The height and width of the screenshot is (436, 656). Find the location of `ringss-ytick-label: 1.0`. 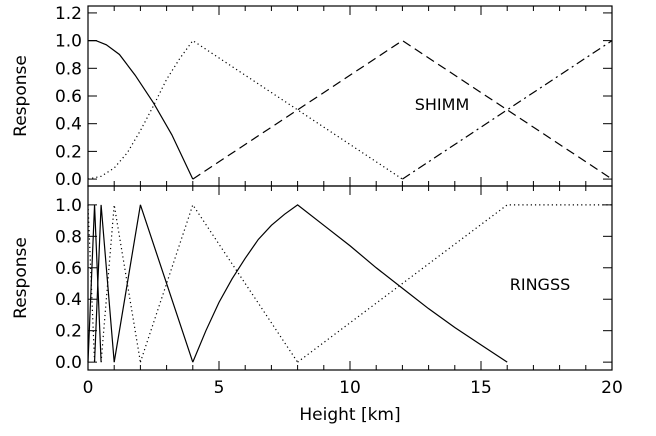

ringss-ytick-label: 1.0 is located at coordinates (68, 206).